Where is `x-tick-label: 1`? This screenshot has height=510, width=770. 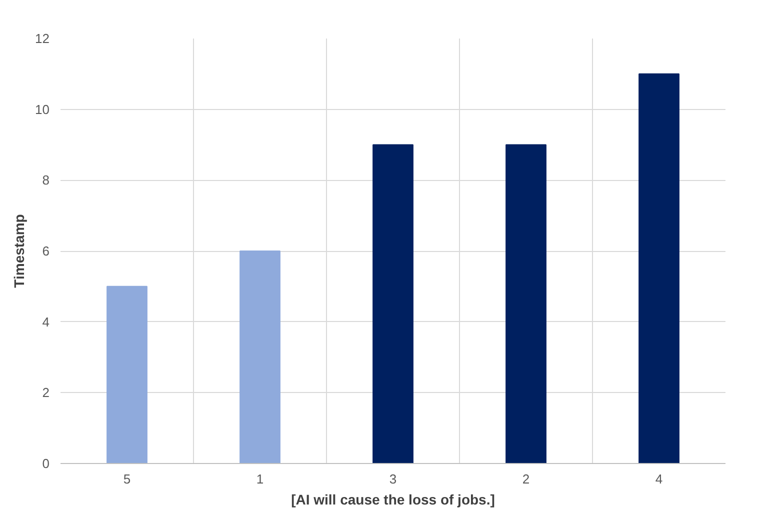
x-tick-label: 1 is located at coordinates (260, 479).